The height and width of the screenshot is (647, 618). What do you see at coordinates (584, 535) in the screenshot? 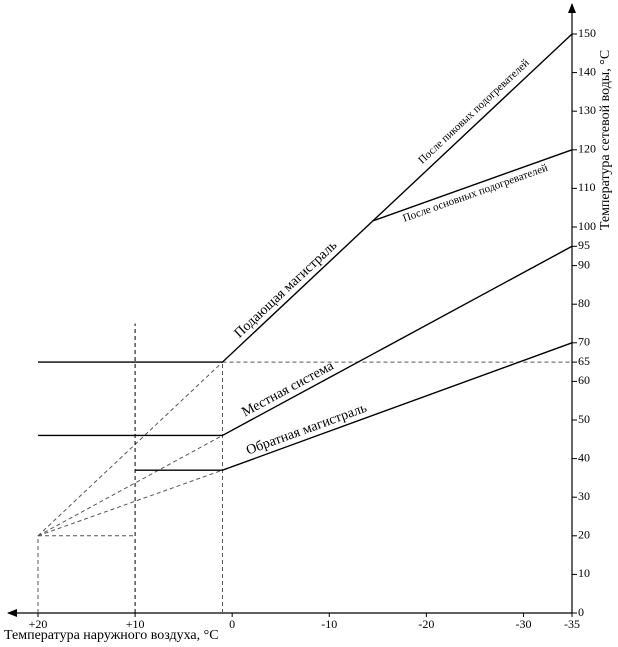
I see `y-tick-label: 20` at bounding box center [584, 535].